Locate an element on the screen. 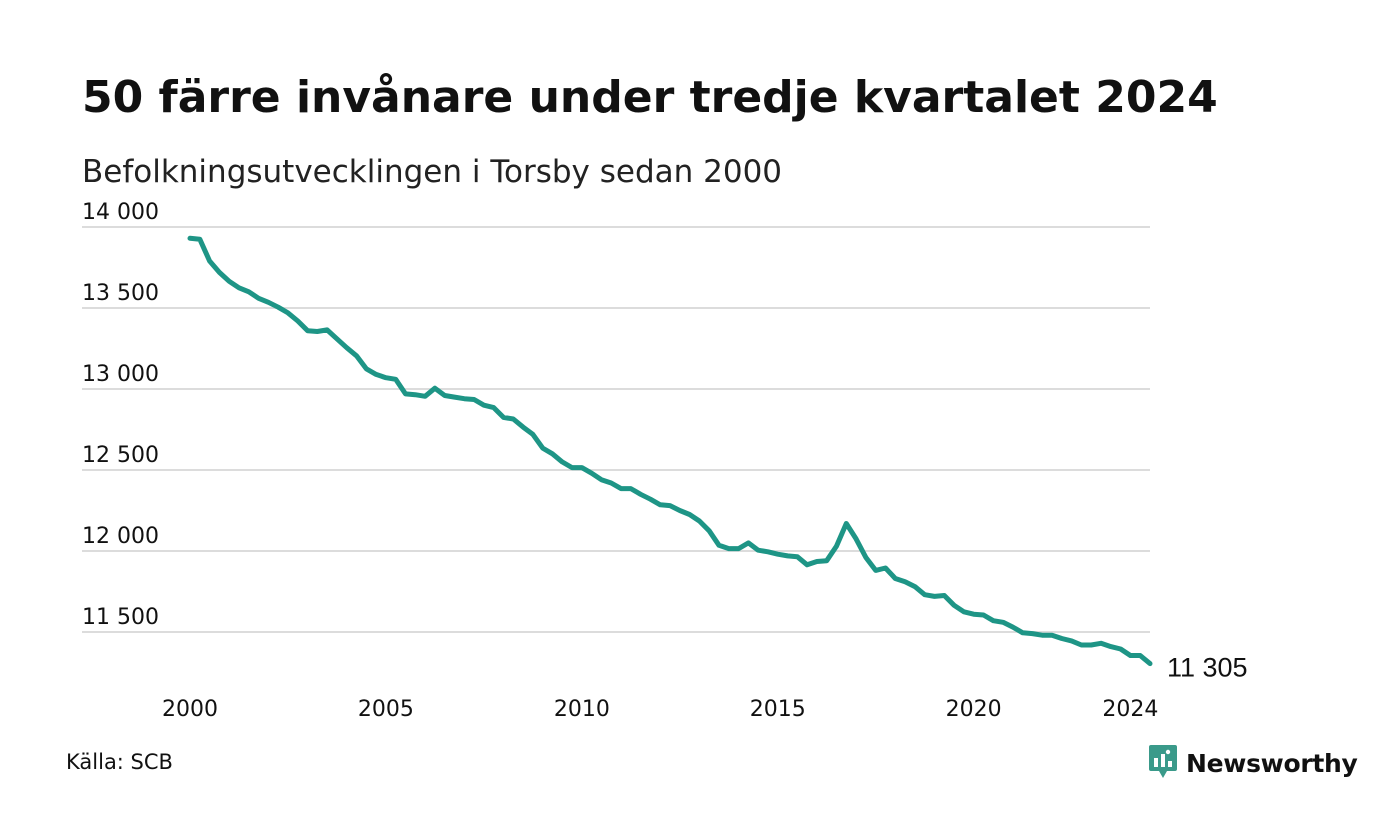 The height and width of the screenshot is (840, 1400). brand-logo: Newsworthy is located at coordinates (1253, 763).